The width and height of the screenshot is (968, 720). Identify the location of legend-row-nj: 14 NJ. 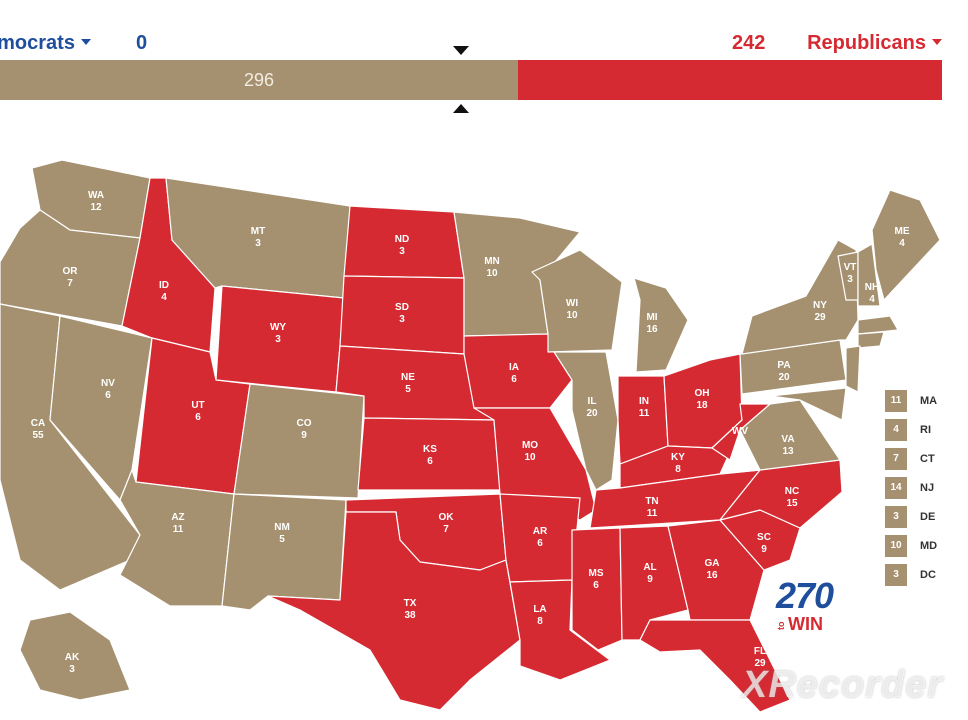
(926, 487).